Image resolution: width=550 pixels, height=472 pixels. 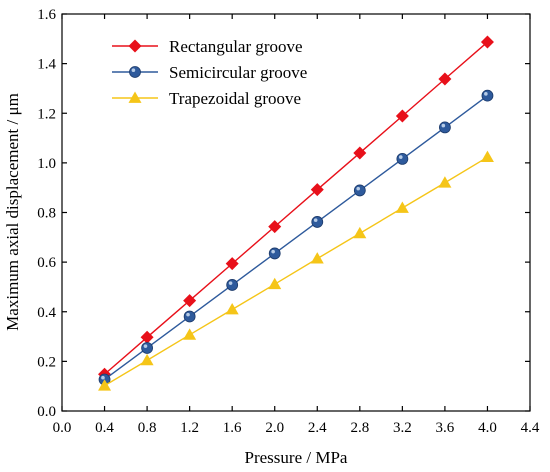 What do you see at coordinates (46, 412) in the screenshot?
I see `y-tick-label: 0.0` at bounding box center [46, 412].